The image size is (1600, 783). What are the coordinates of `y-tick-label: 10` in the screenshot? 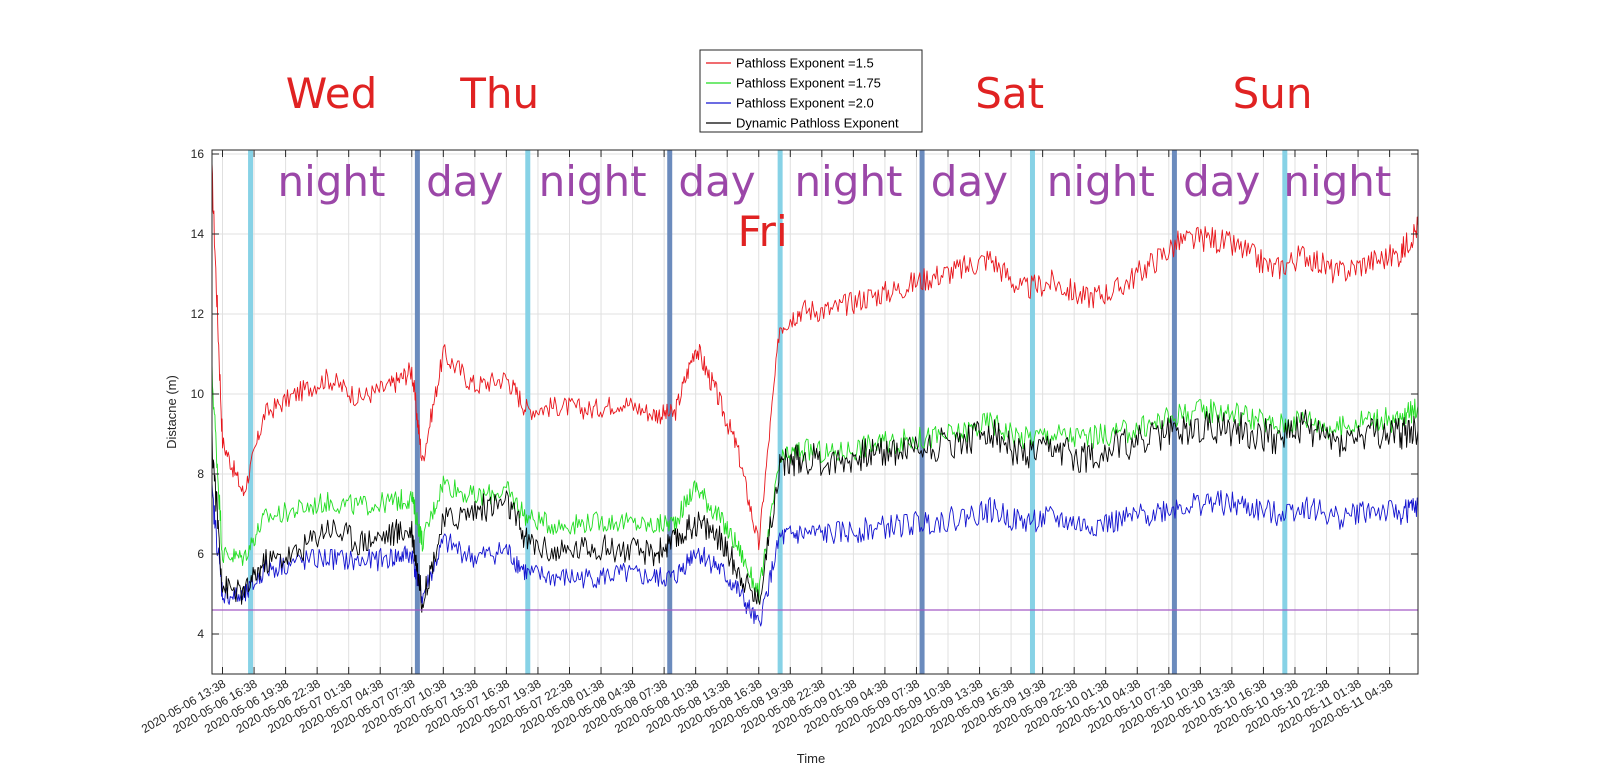 It's located at (198, 394).